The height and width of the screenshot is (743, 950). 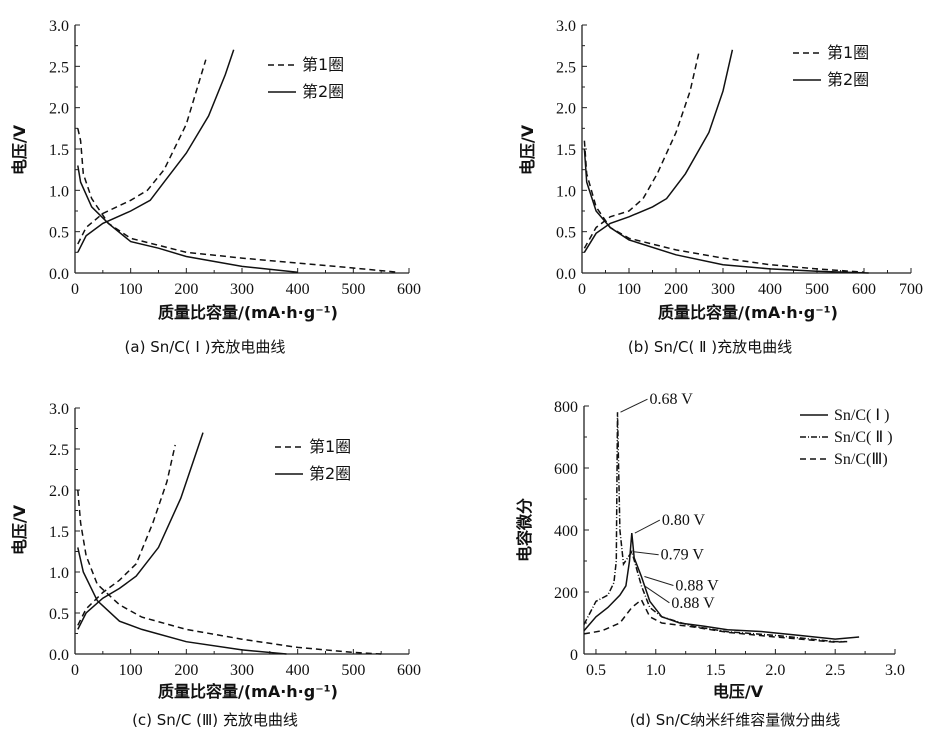 I want to click on x-tick-label: 0.5, so click(x=596, y=670).